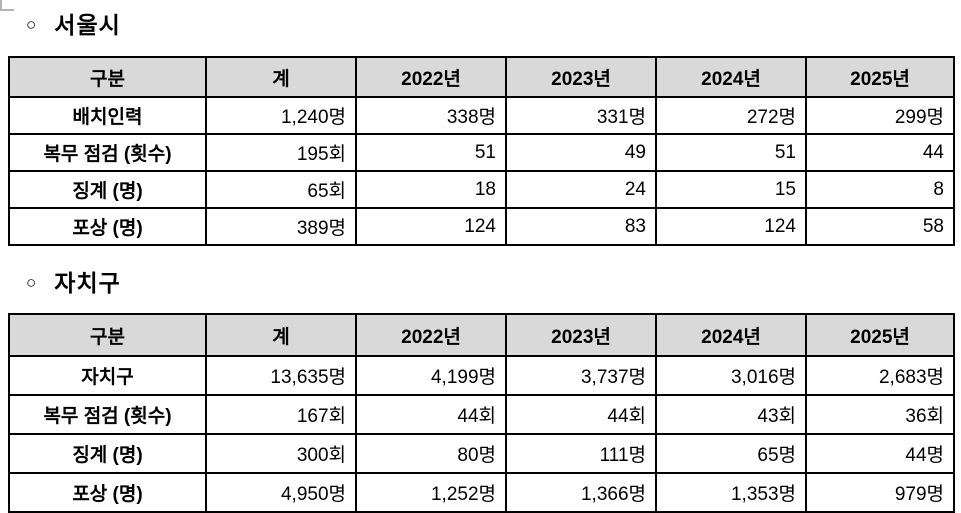 The width and height of the screenshot is (961, 513). I want to click on cell-value: 2,683명, so click(880, 375).